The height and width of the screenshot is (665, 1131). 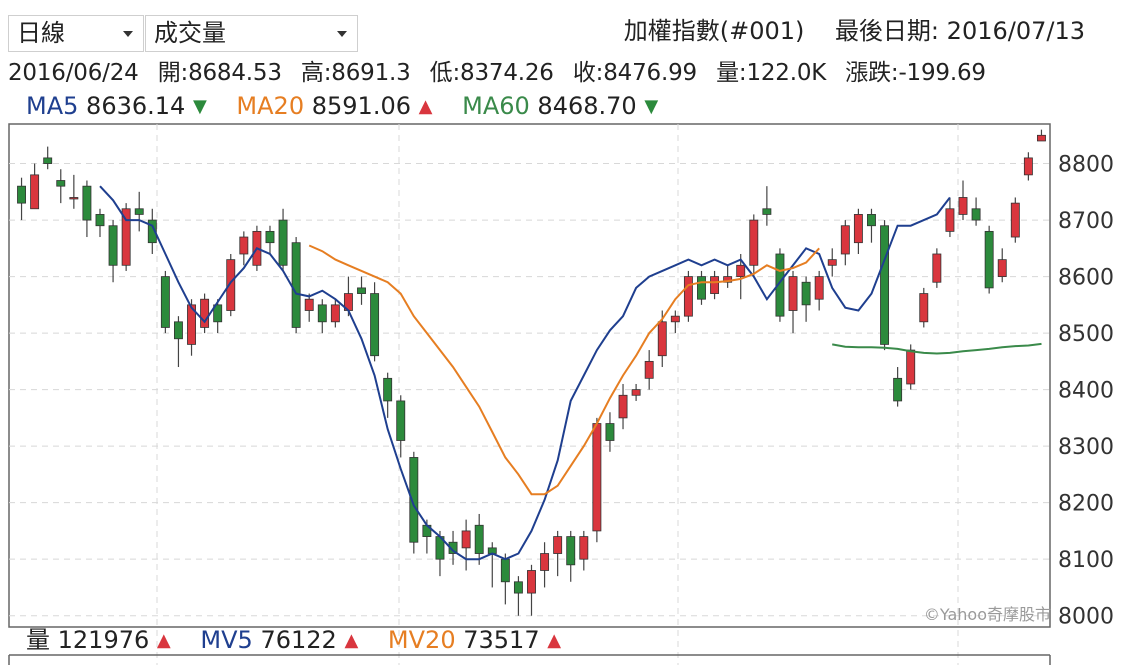 I want to click on info-high: 高:8691.3, so click(x=355, y=73).